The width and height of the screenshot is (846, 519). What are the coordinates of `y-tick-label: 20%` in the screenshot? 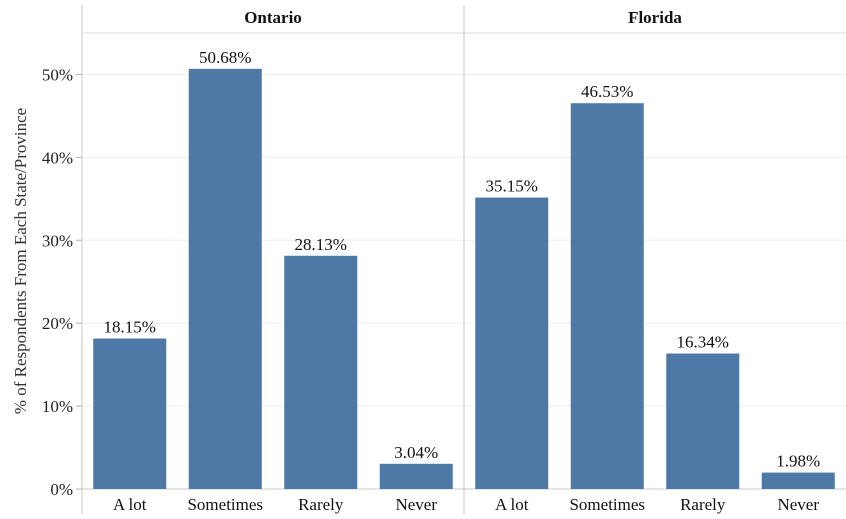 It's located at (57, 323).